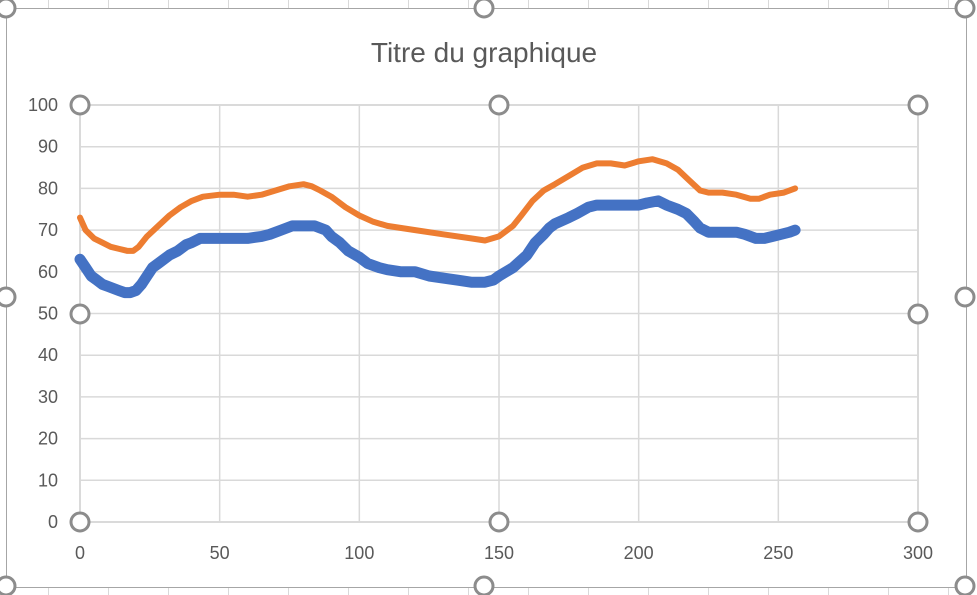 The image size is (977, 595). What do you see at coordinates (778, 553) in the screenshot?
I see `x-tick-label: 250` at bounding box center [778, 553].